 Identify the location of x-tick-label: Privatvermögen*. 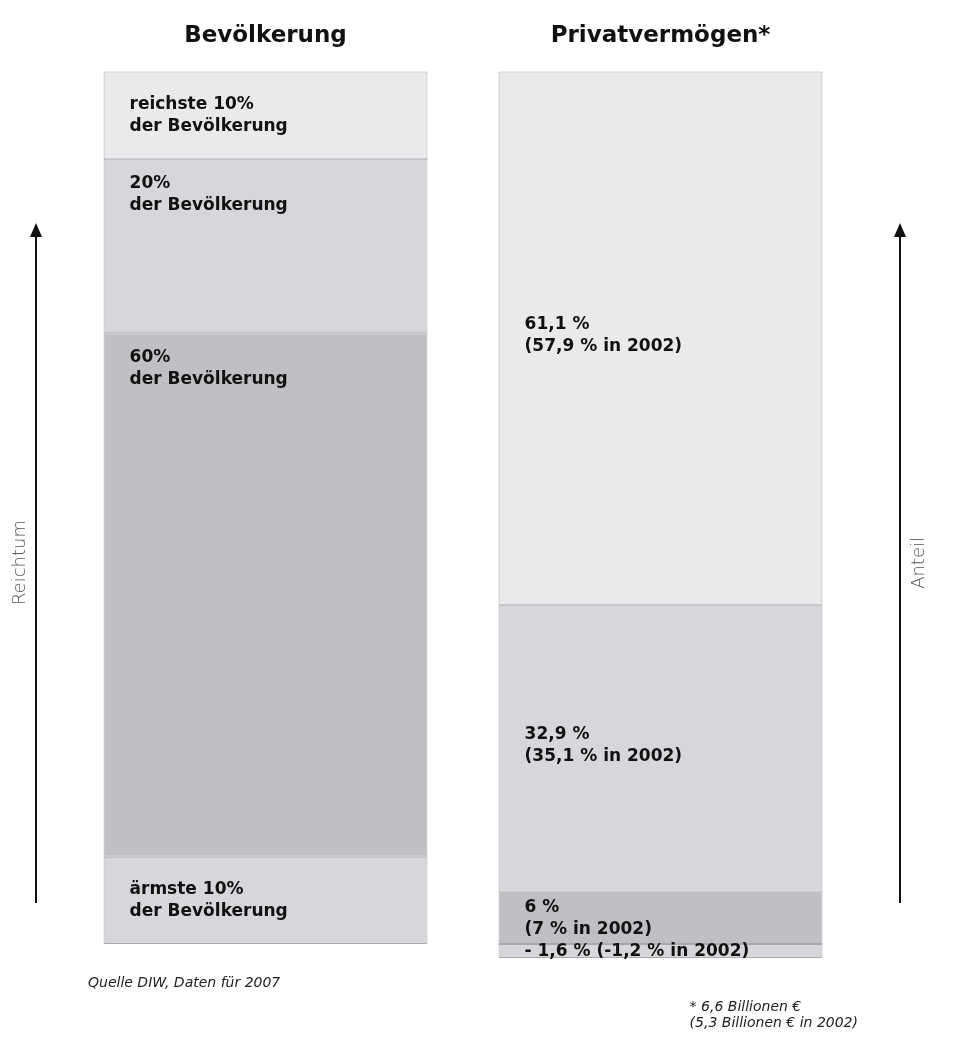
(660, 33).